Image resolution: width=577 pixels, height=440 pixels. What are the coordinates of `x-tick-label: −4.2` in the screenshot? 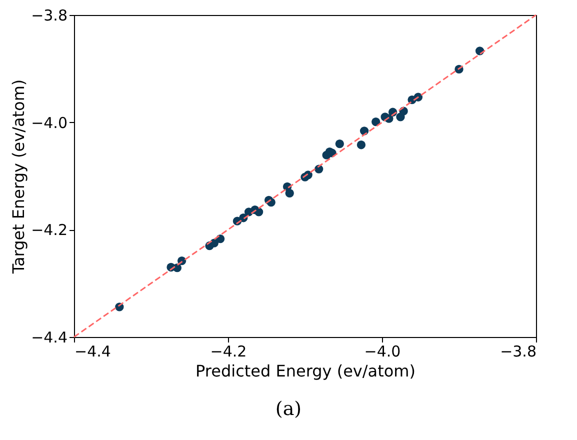 It's located at (228, 351).